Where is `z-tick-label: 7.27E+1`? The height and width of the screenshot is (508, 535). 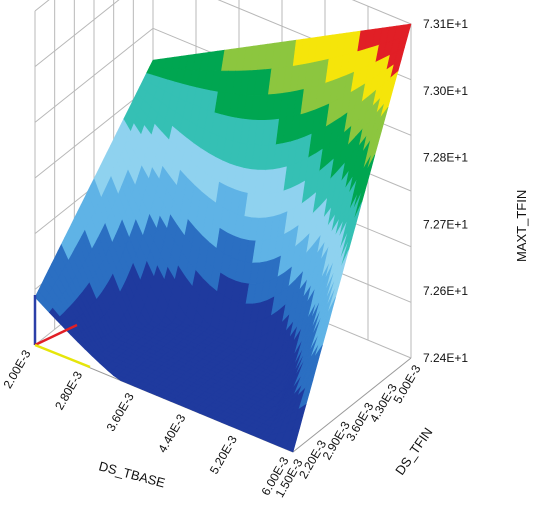
z-tick-label: 7.27E+1 is located at coordinates (445, 224).